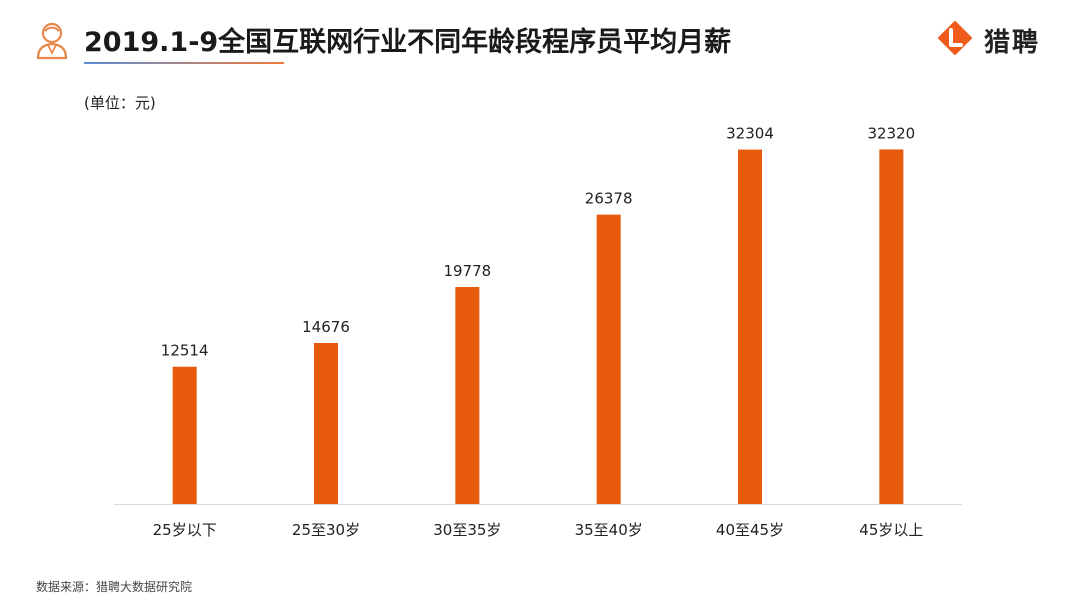  Describe the element at coordinates (467, 271) in the screenshot. I see `data-label-2: 19778` at that location.